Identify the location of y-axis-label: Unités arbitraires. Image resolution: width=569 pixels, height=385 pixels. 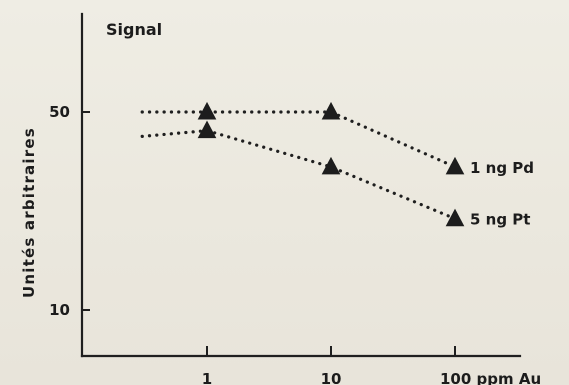
(29, 212).